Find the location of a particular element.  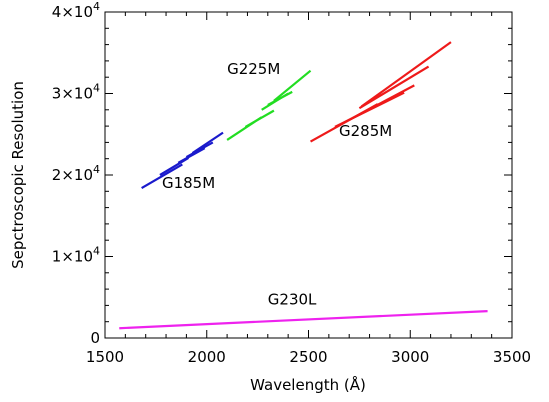

x-tick-label: 1500 is located at coordinates (105, 357).